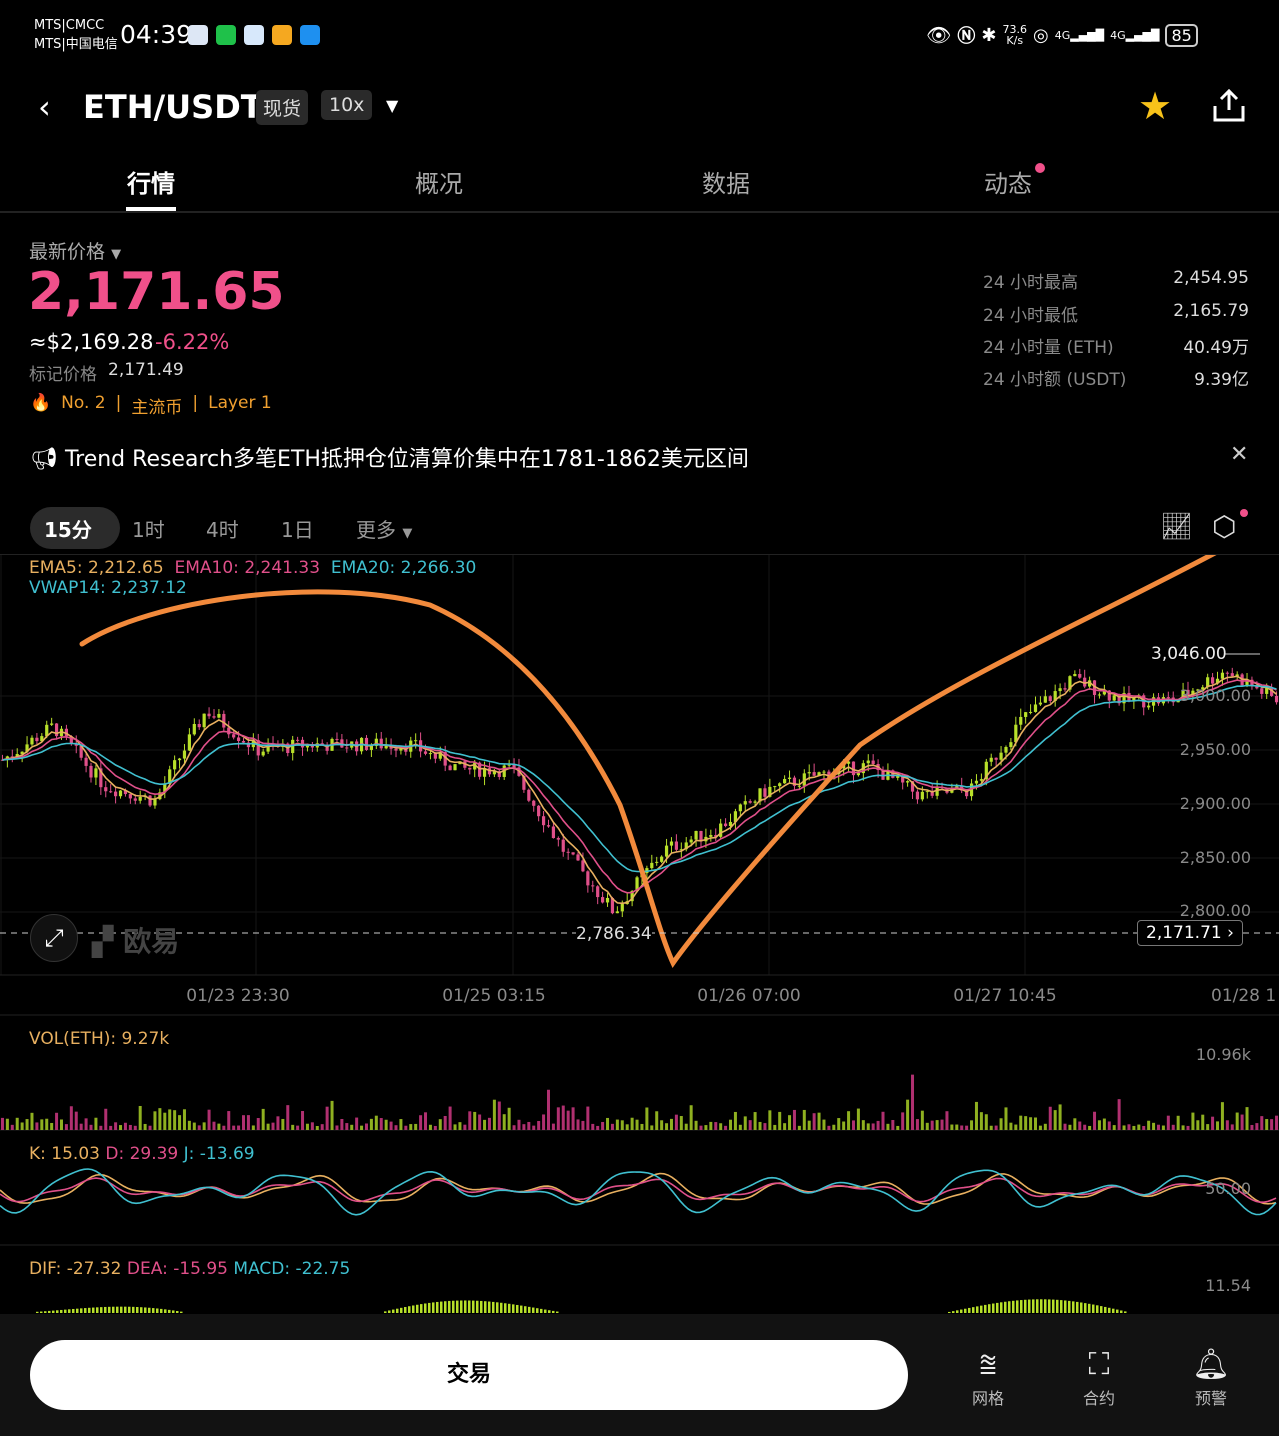 This screenshot has width=1279, height=1436. Describe the element at coordinates (439, 184) in the screenshot. I see `tab-overview: 概况` at that location.